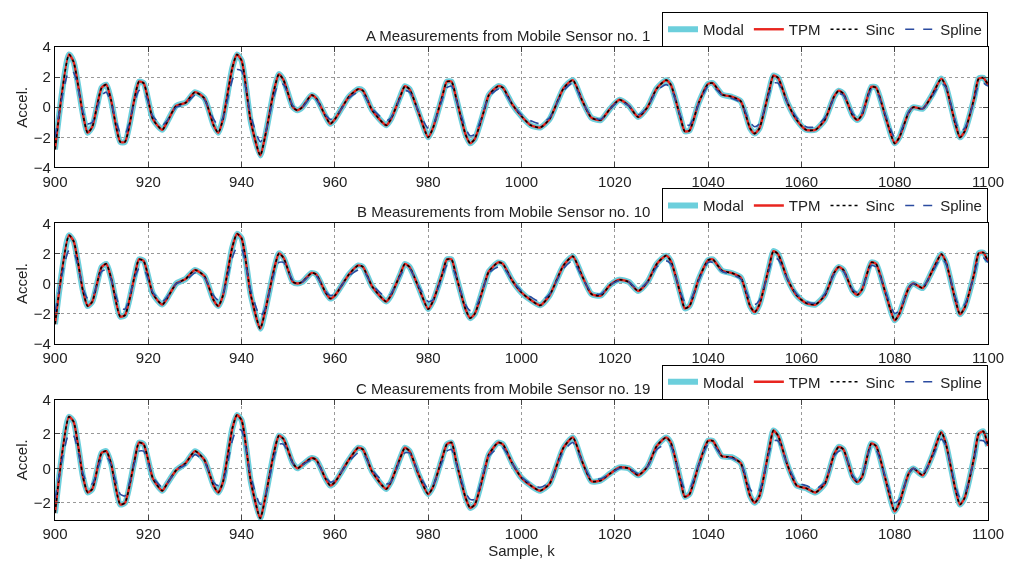 The height and width of the screenshot is (569, 1016). Describe the element at coordinates (508, 35) in the screenshot. I see `chart-title: A Measurements from Mobile Sensor no. 1` at that location.